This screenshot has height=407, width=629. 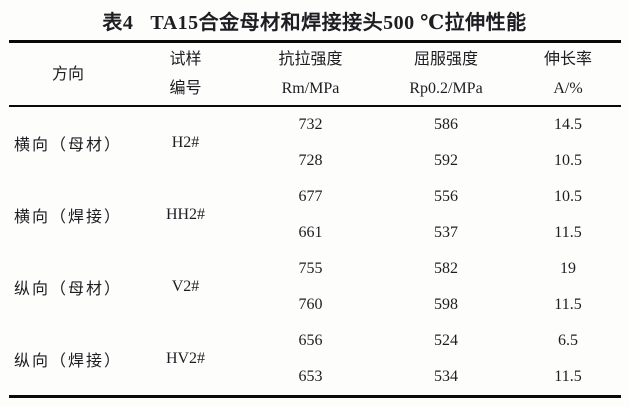 I want to click on specimen-cell: HV2#, so click(x=185, y=358).